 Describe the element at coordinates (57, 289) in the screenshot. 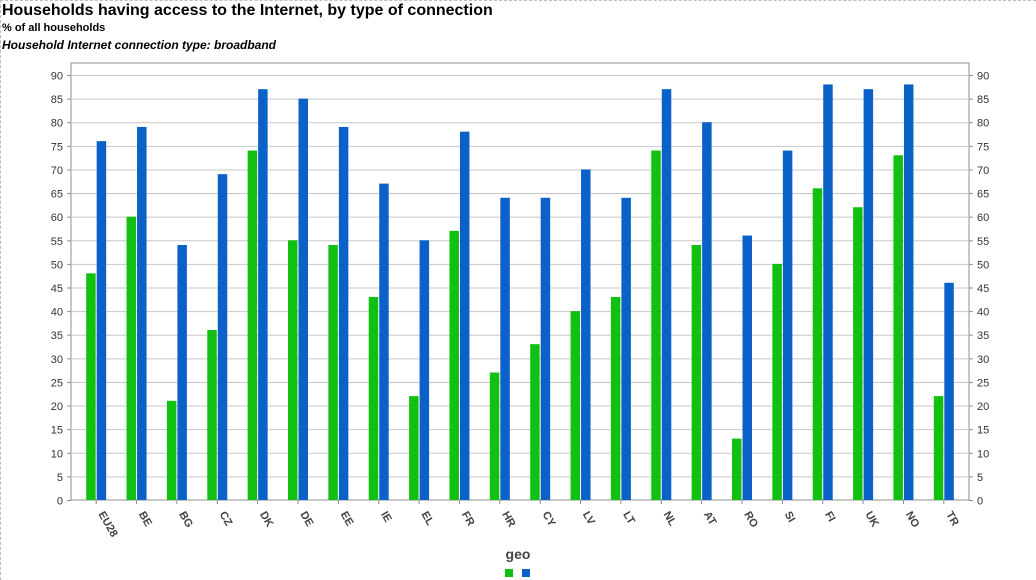

I see `y-tick-label-left: 45` at that location.